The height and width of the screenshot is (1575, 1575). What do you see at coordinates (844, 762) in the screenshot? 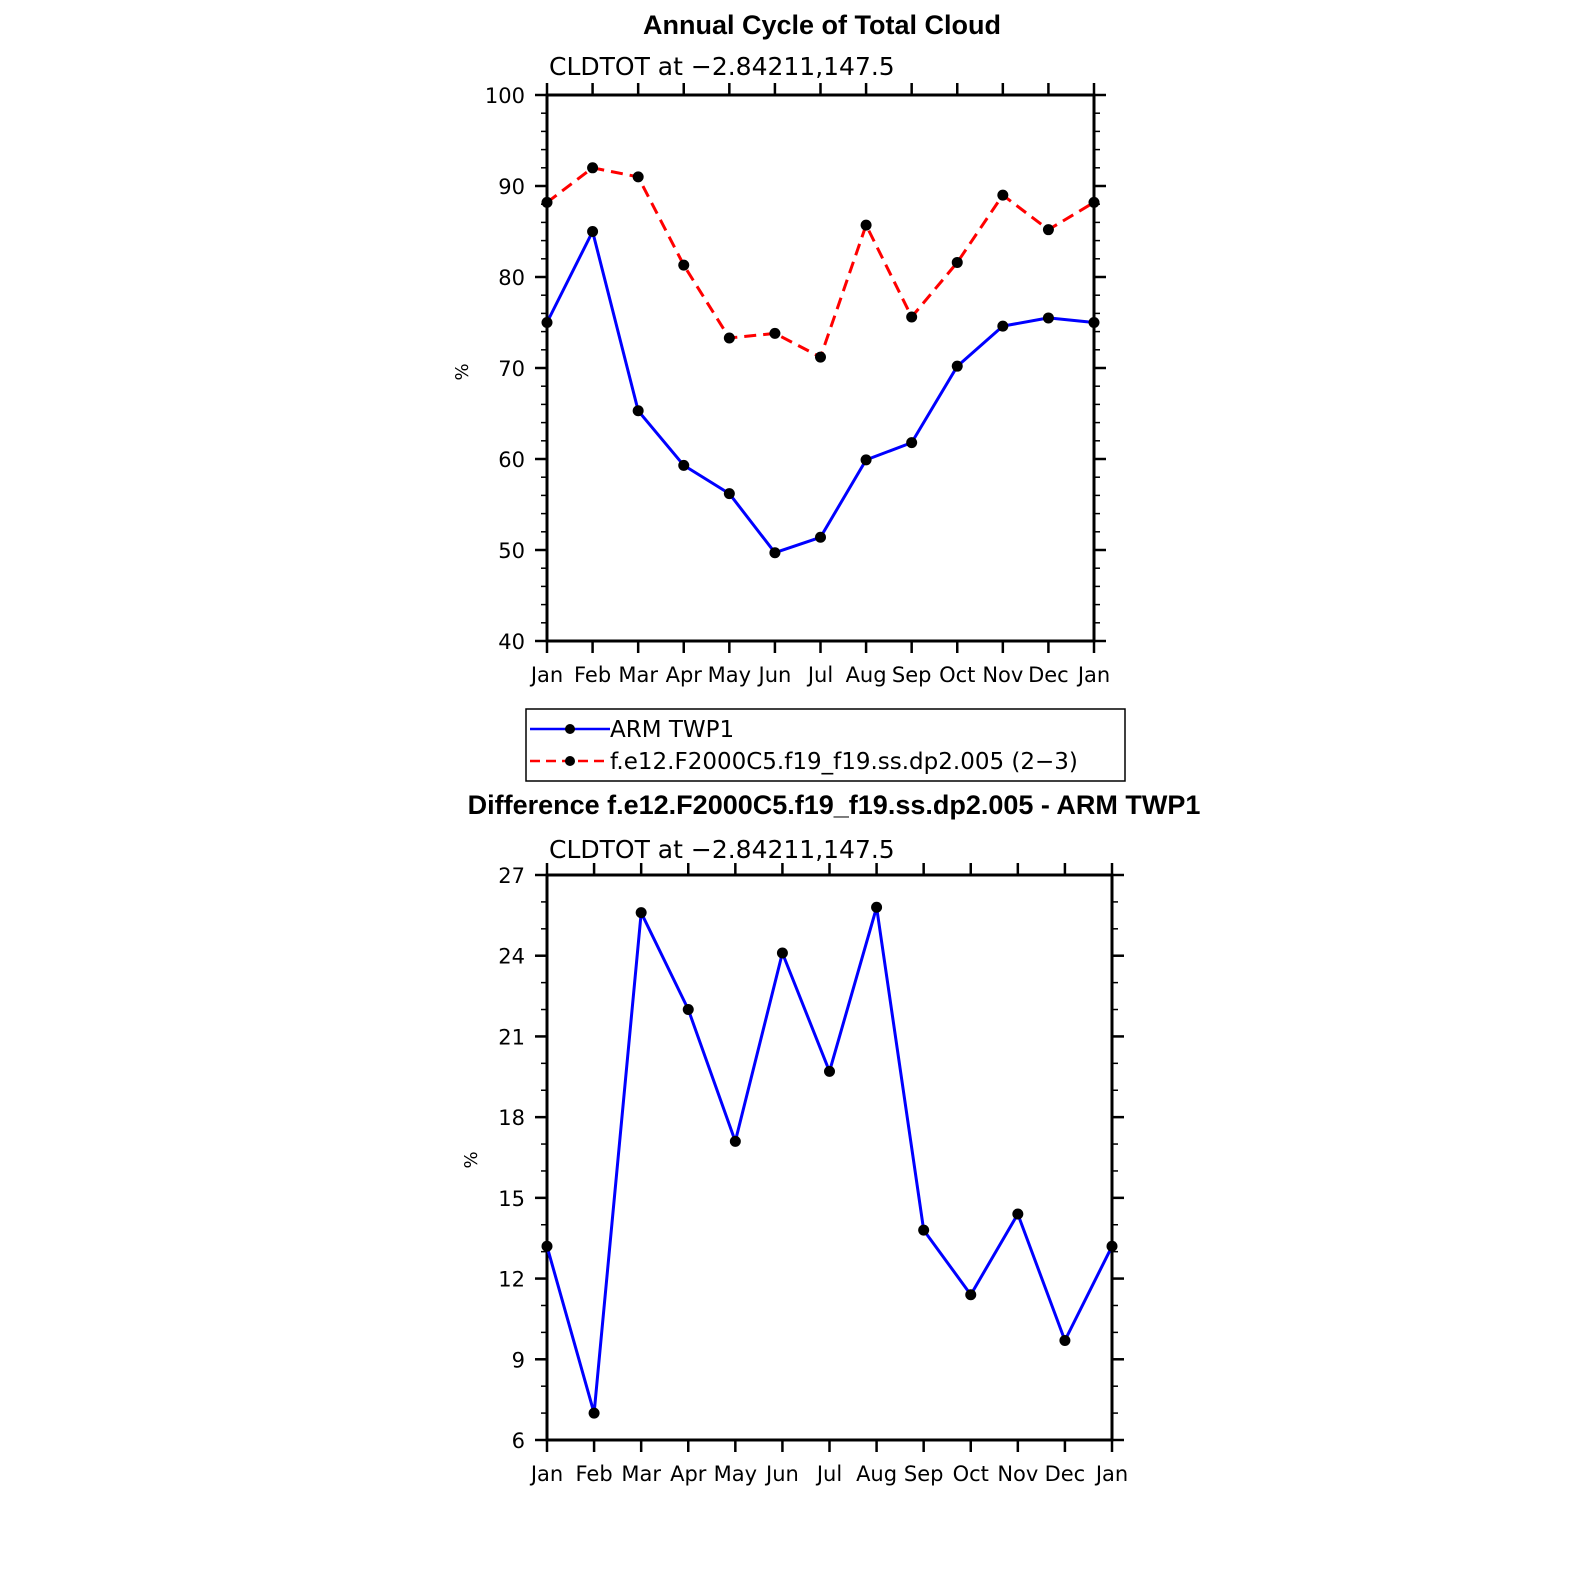
I see `legend-label-model: f.e12.F2000C5.f19_f19.ss.dp2.005 (2−3)` at bounding box center [844, 762].